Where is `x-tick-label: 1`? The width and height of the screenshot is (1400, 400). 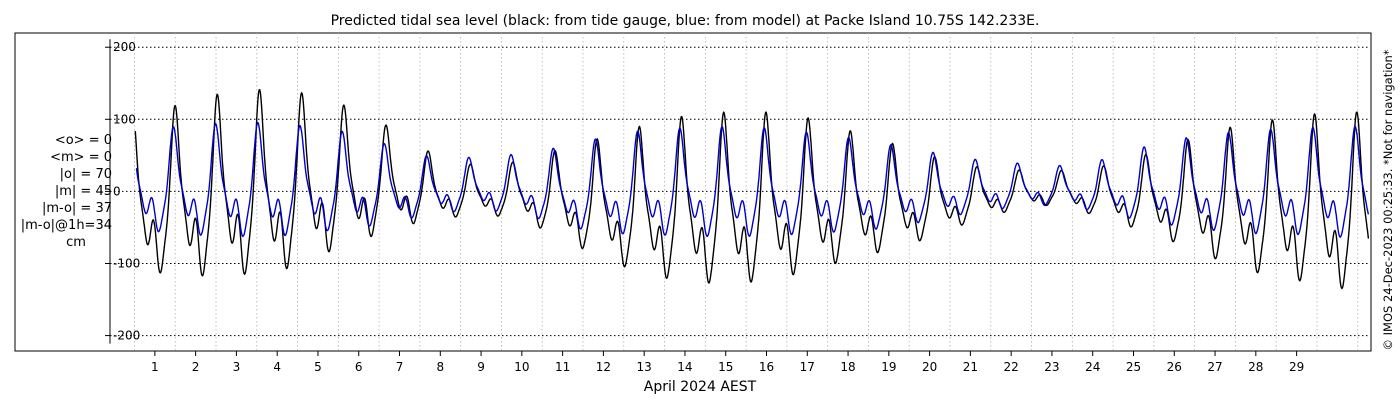 x-tick-label: 1 is located at coordinates (155, 367).